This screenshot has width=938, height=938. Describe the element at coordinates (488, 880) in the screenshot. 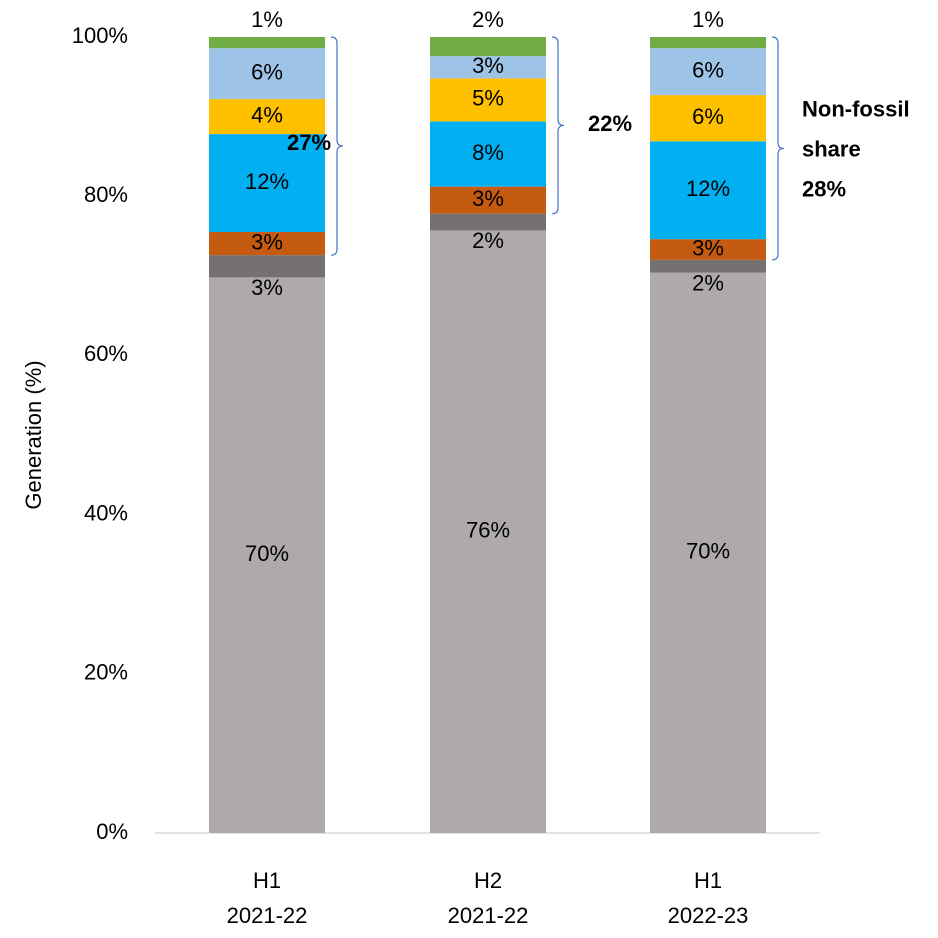

I see `x-tick-label: H2` at that location.